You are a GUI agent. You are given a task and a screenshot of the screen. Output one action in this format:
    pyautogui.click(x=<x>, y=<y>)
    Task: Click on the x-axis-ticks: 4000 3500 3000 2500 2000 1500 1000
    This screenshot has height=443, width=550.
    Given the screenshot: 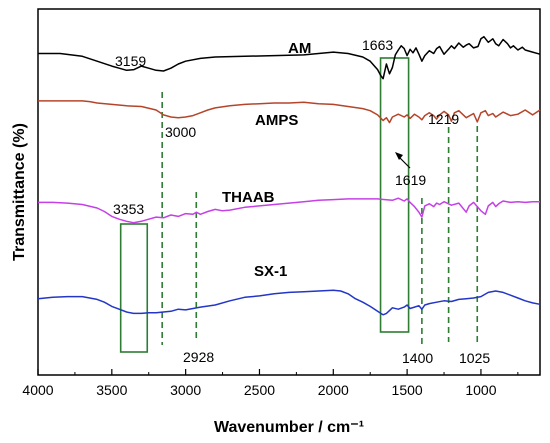 What is the action you would take?
    pyautogui.click(x=270, y=383)
    